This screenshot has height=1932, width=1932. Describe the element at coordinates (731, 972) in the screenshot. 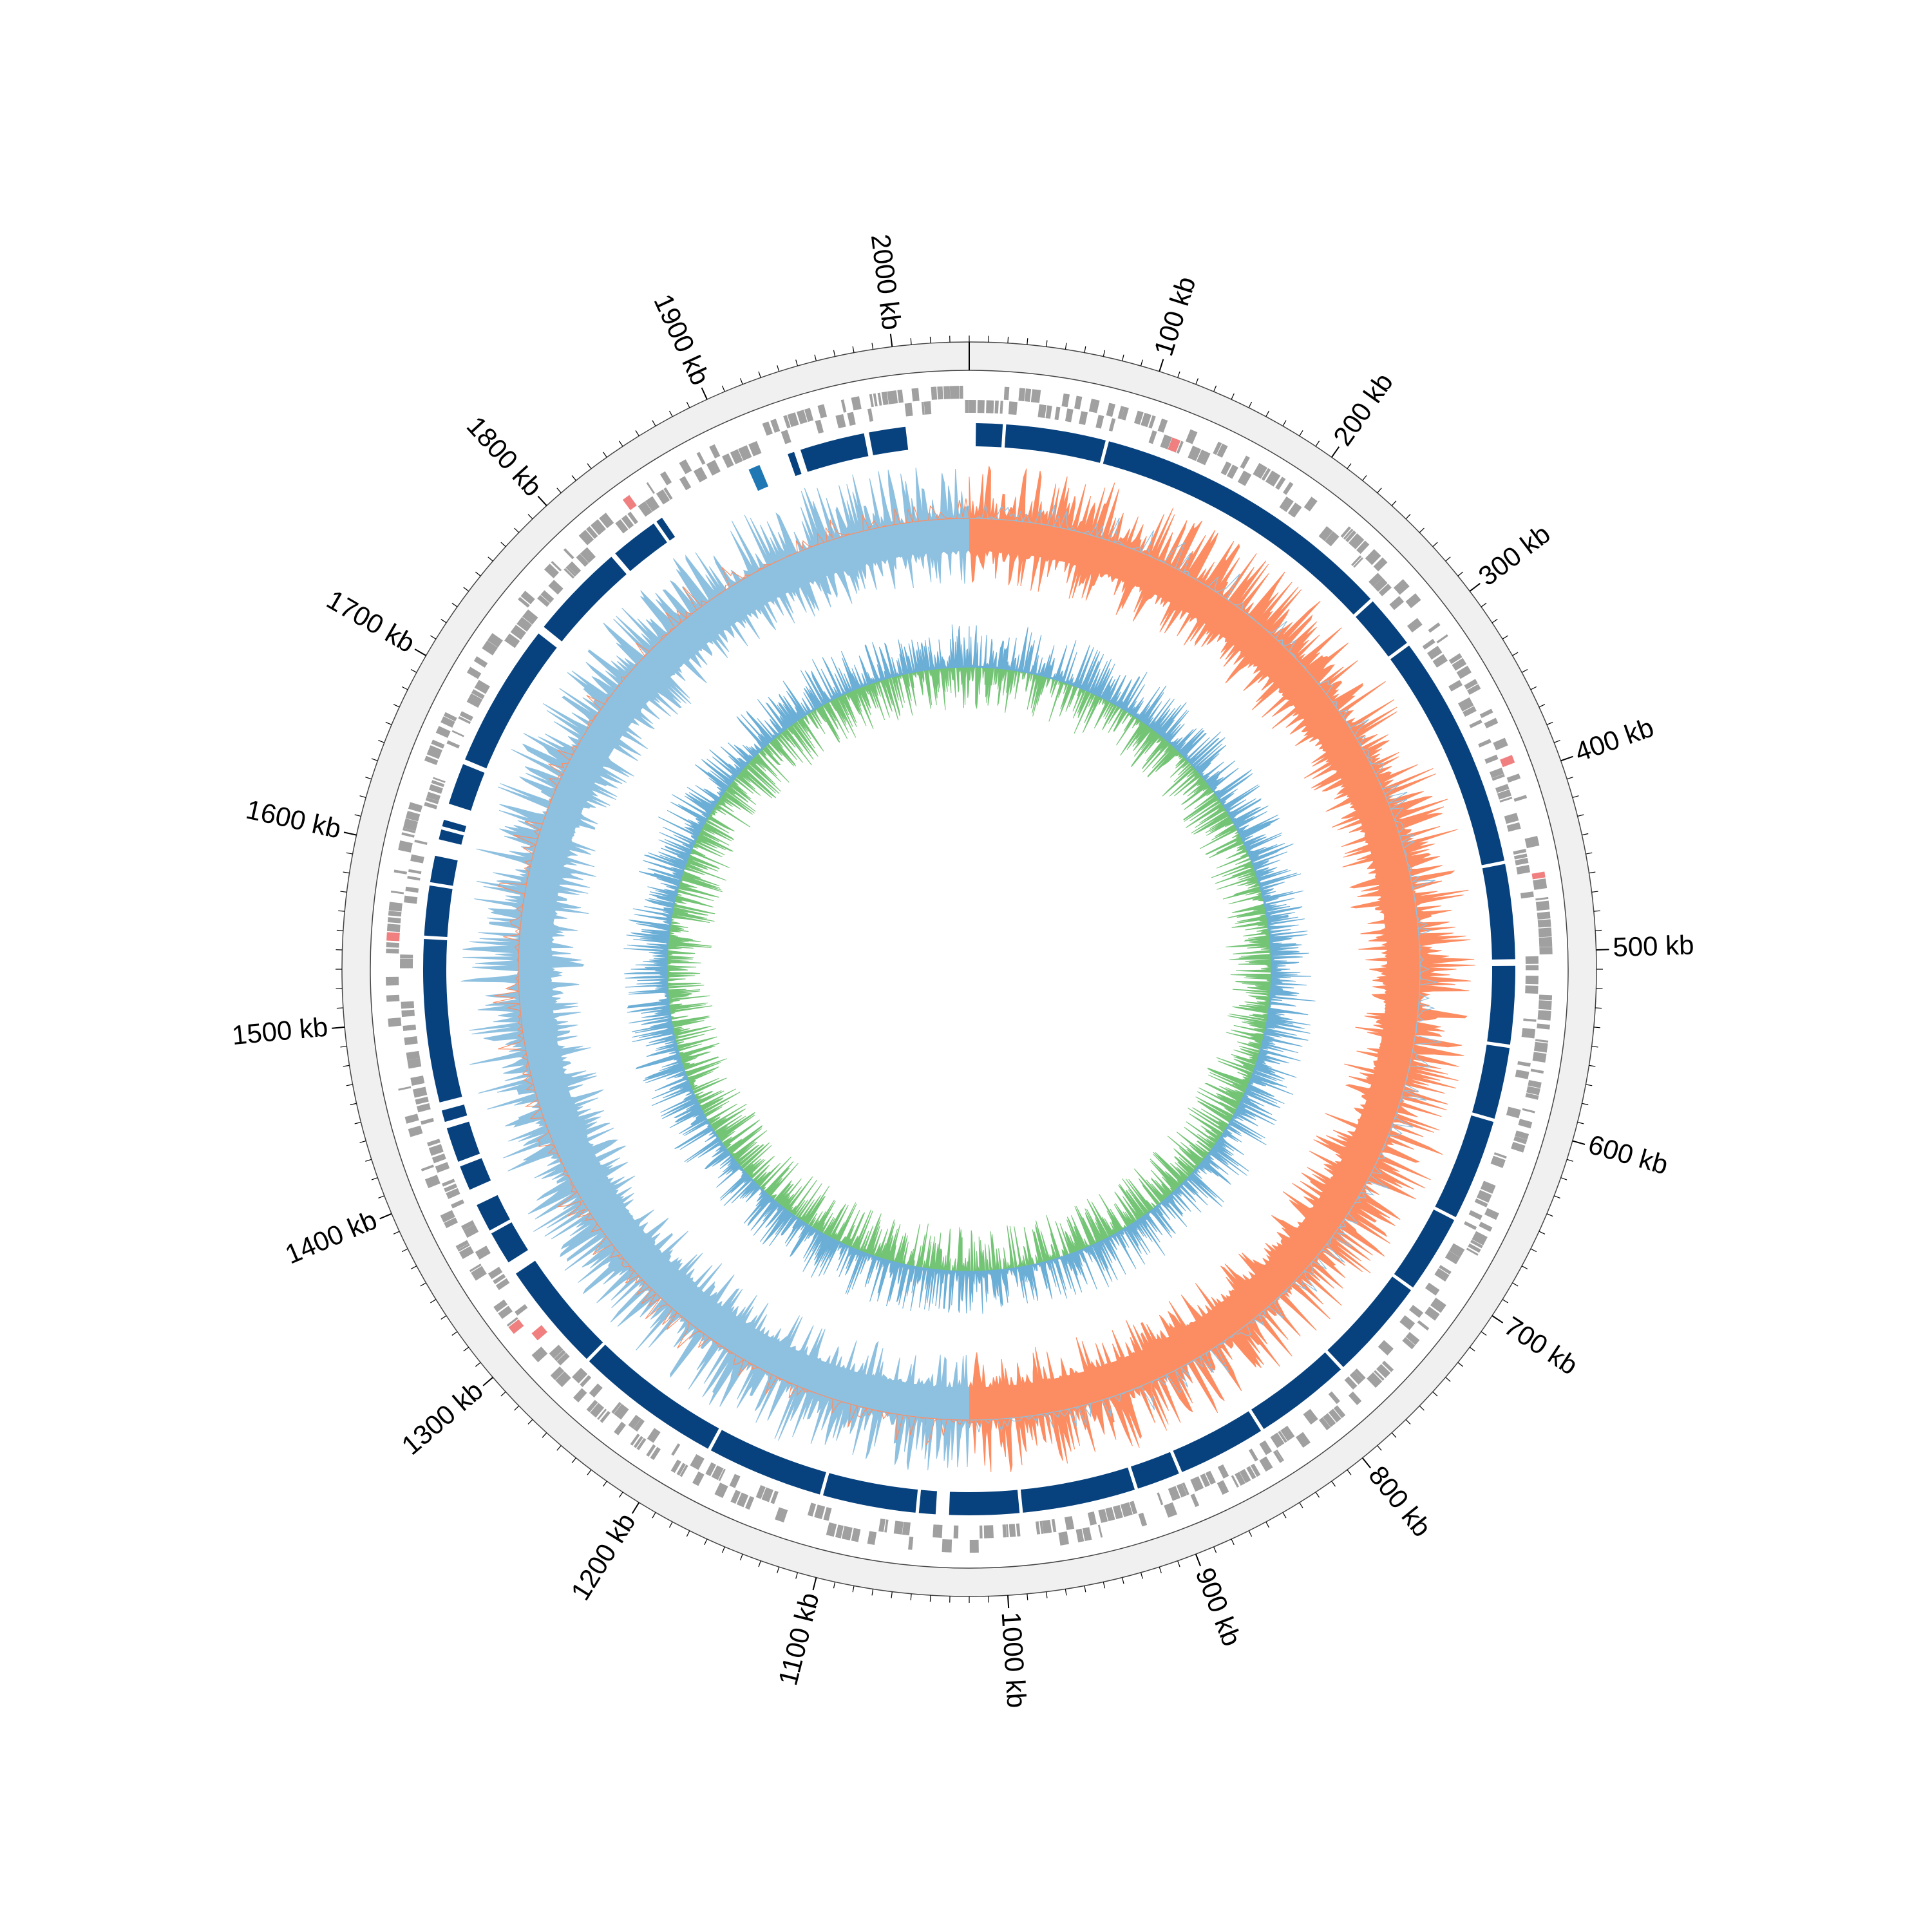

I see `skew-opposite-spikes` at that location.